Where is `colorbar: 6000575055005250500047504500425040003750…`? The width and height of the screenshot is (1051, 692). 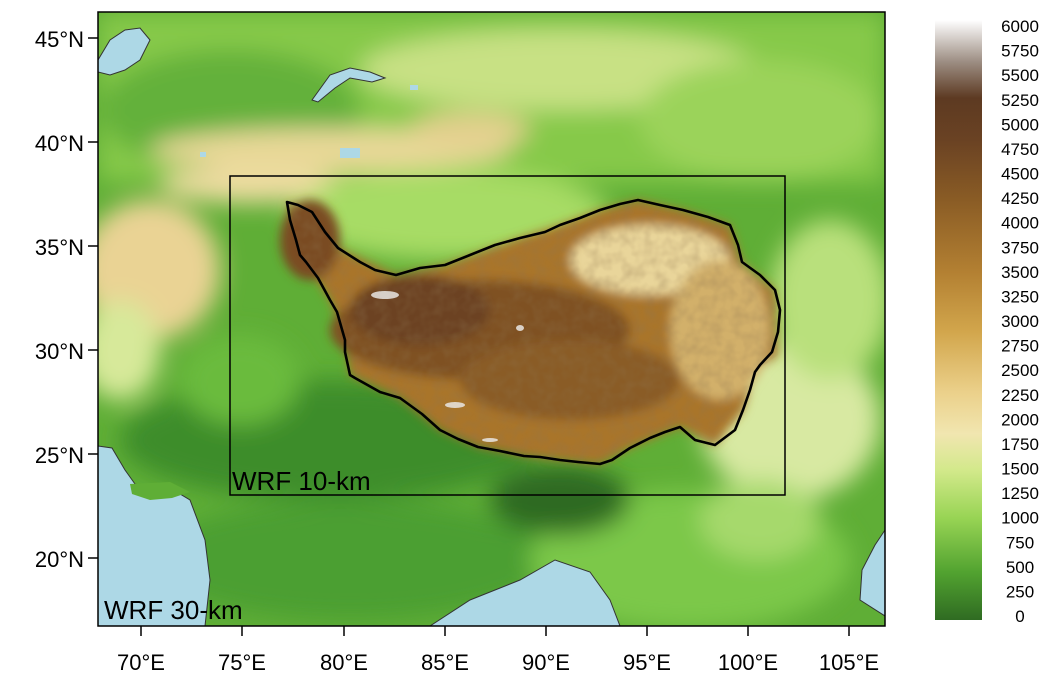 colorbar: 6000575055005250500047504500425040003750… is located at coordinates (987, 321).